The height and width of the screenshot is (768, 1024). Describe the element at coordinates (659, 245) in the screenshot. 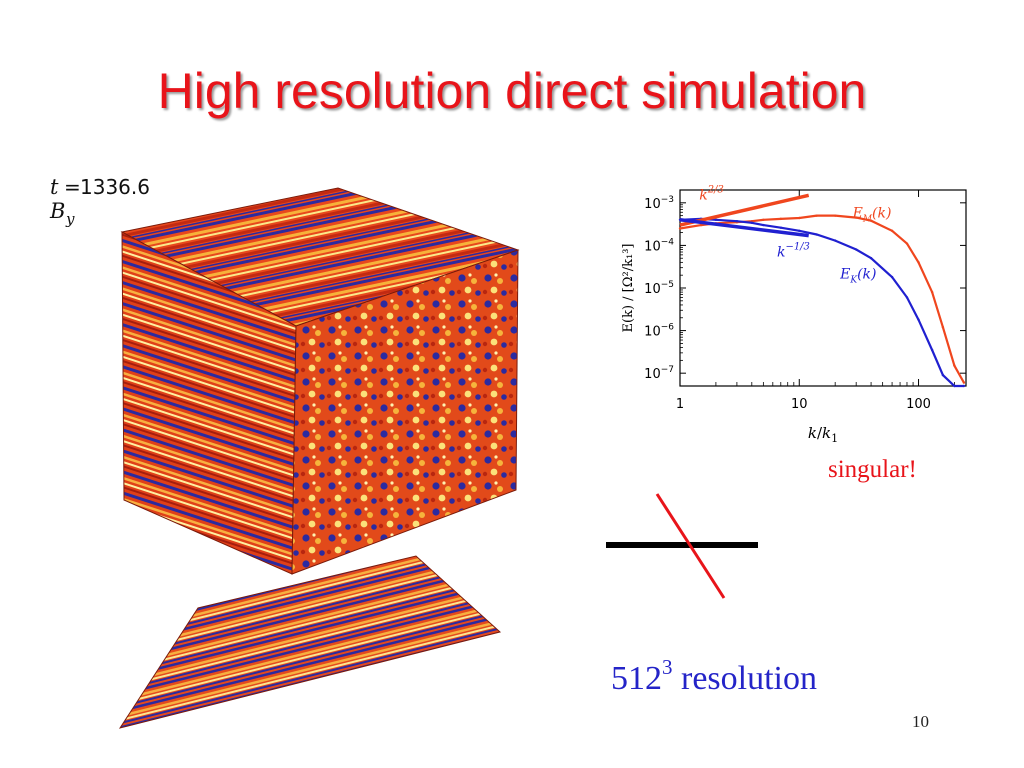

I see `y-tick-label: 10⁻⁴` at that location.